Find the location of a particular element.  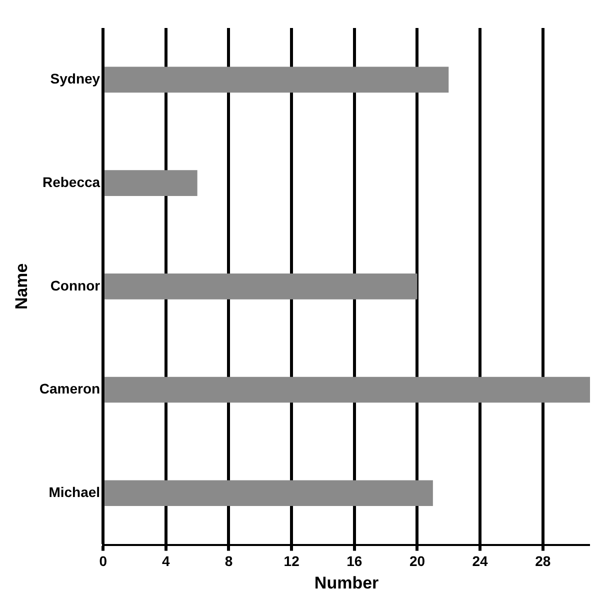

x-axis-title: Number is located at coordinates (347, 582).